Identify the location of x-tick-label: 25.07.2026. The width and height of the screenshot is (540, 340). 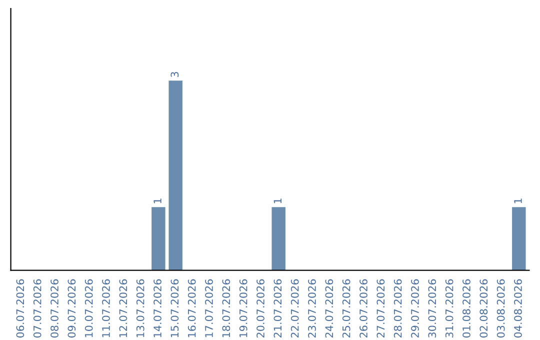
(346, 308).